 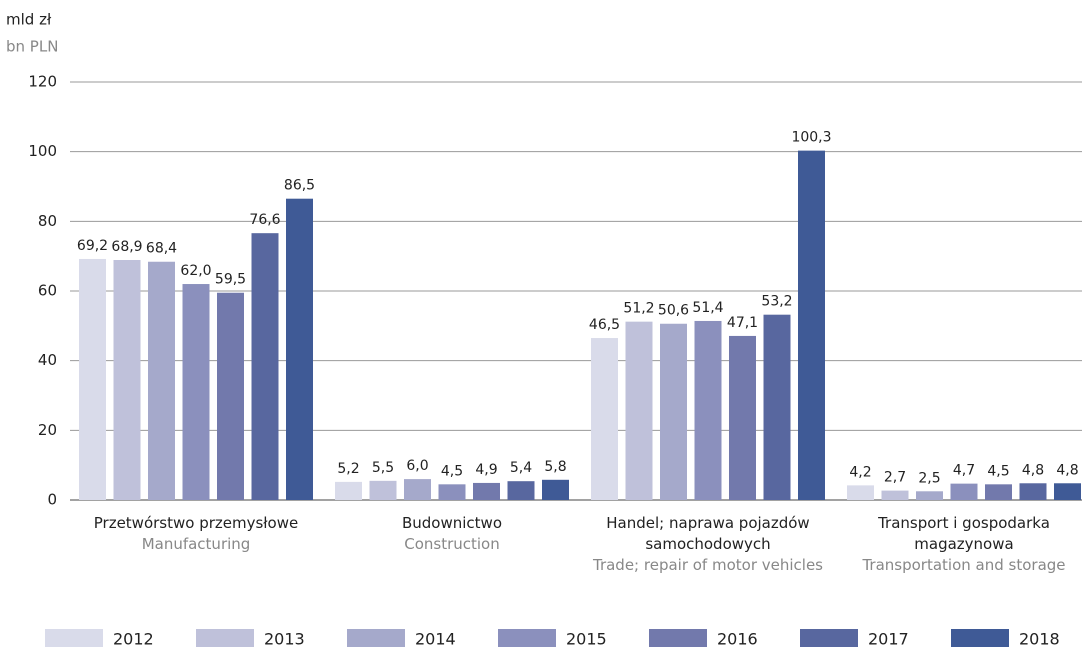 What do you see at coordinates (452, 534) in the screenshot?
I see `category-label: Budownictwo Construction` at bounding box center [452, 534].